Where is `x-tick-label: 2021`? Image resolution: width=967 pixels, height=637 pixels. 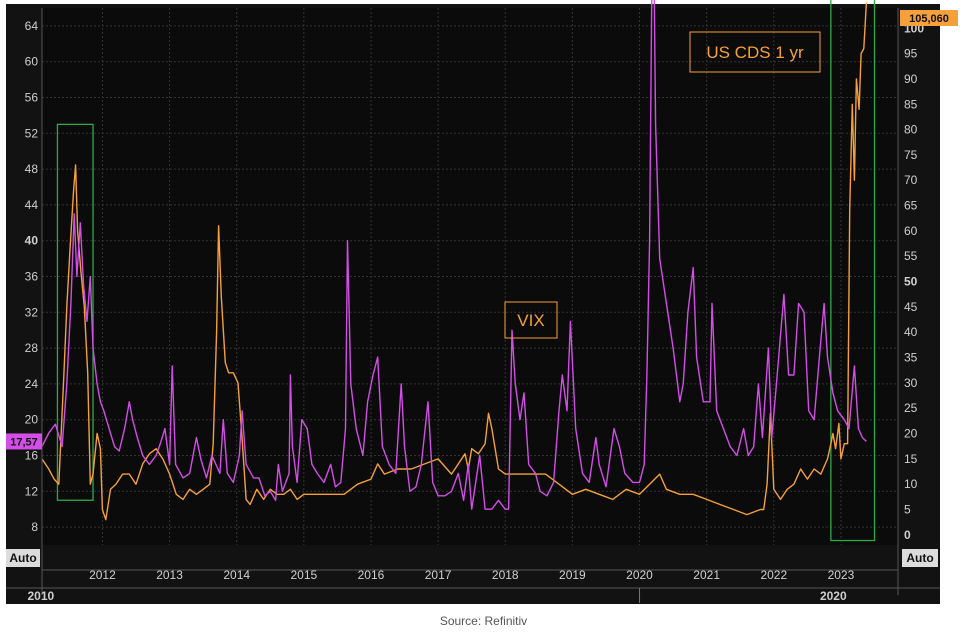
x-tick-label: 2021 is located at coordinates (706, 575).